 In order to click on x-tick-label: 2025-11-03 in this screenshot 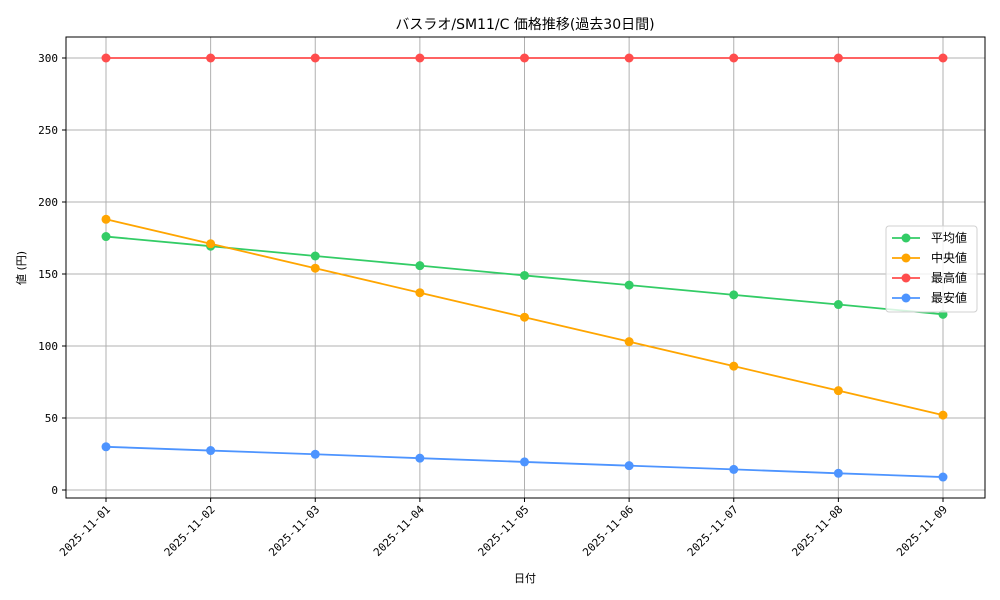, I will do `click(294, 531)`.